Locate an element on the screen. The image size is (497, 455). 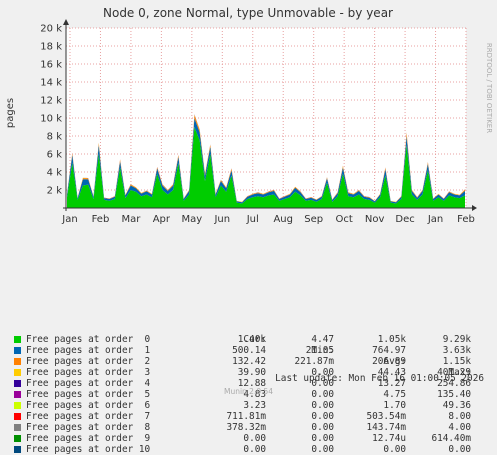
legend-label: Free pages at order 5 is located at coordinates (88, 394).